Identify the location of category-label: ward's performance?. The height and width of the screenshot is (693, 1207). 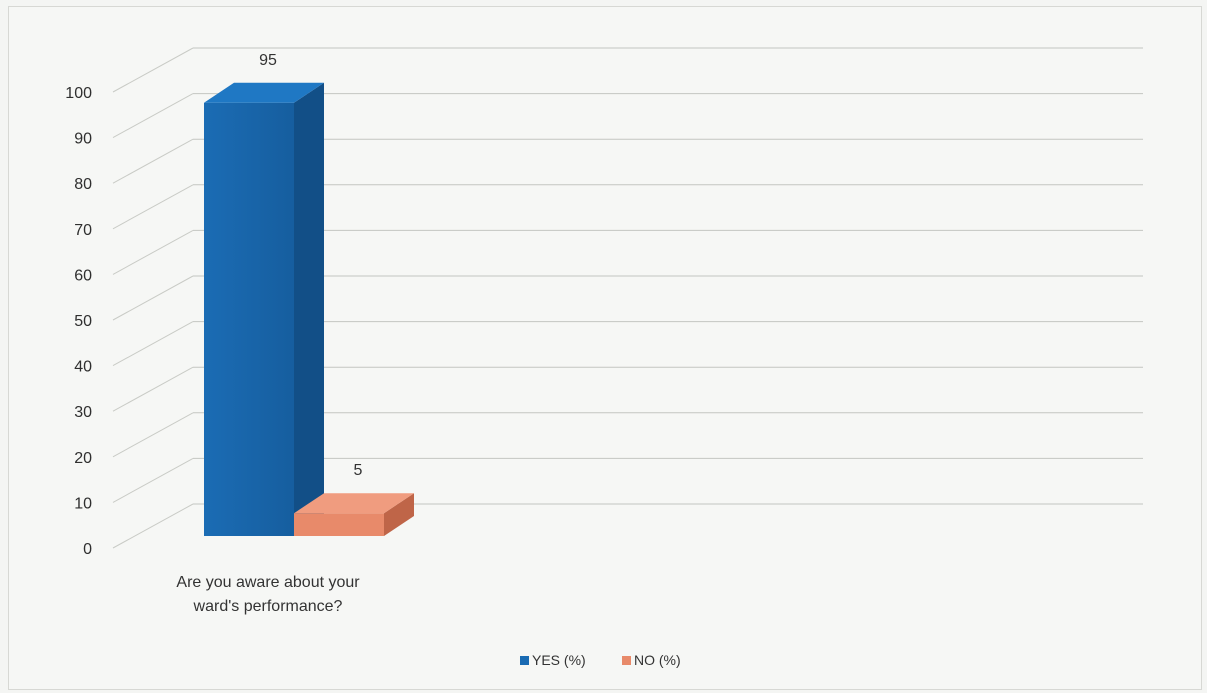
(268, 606).